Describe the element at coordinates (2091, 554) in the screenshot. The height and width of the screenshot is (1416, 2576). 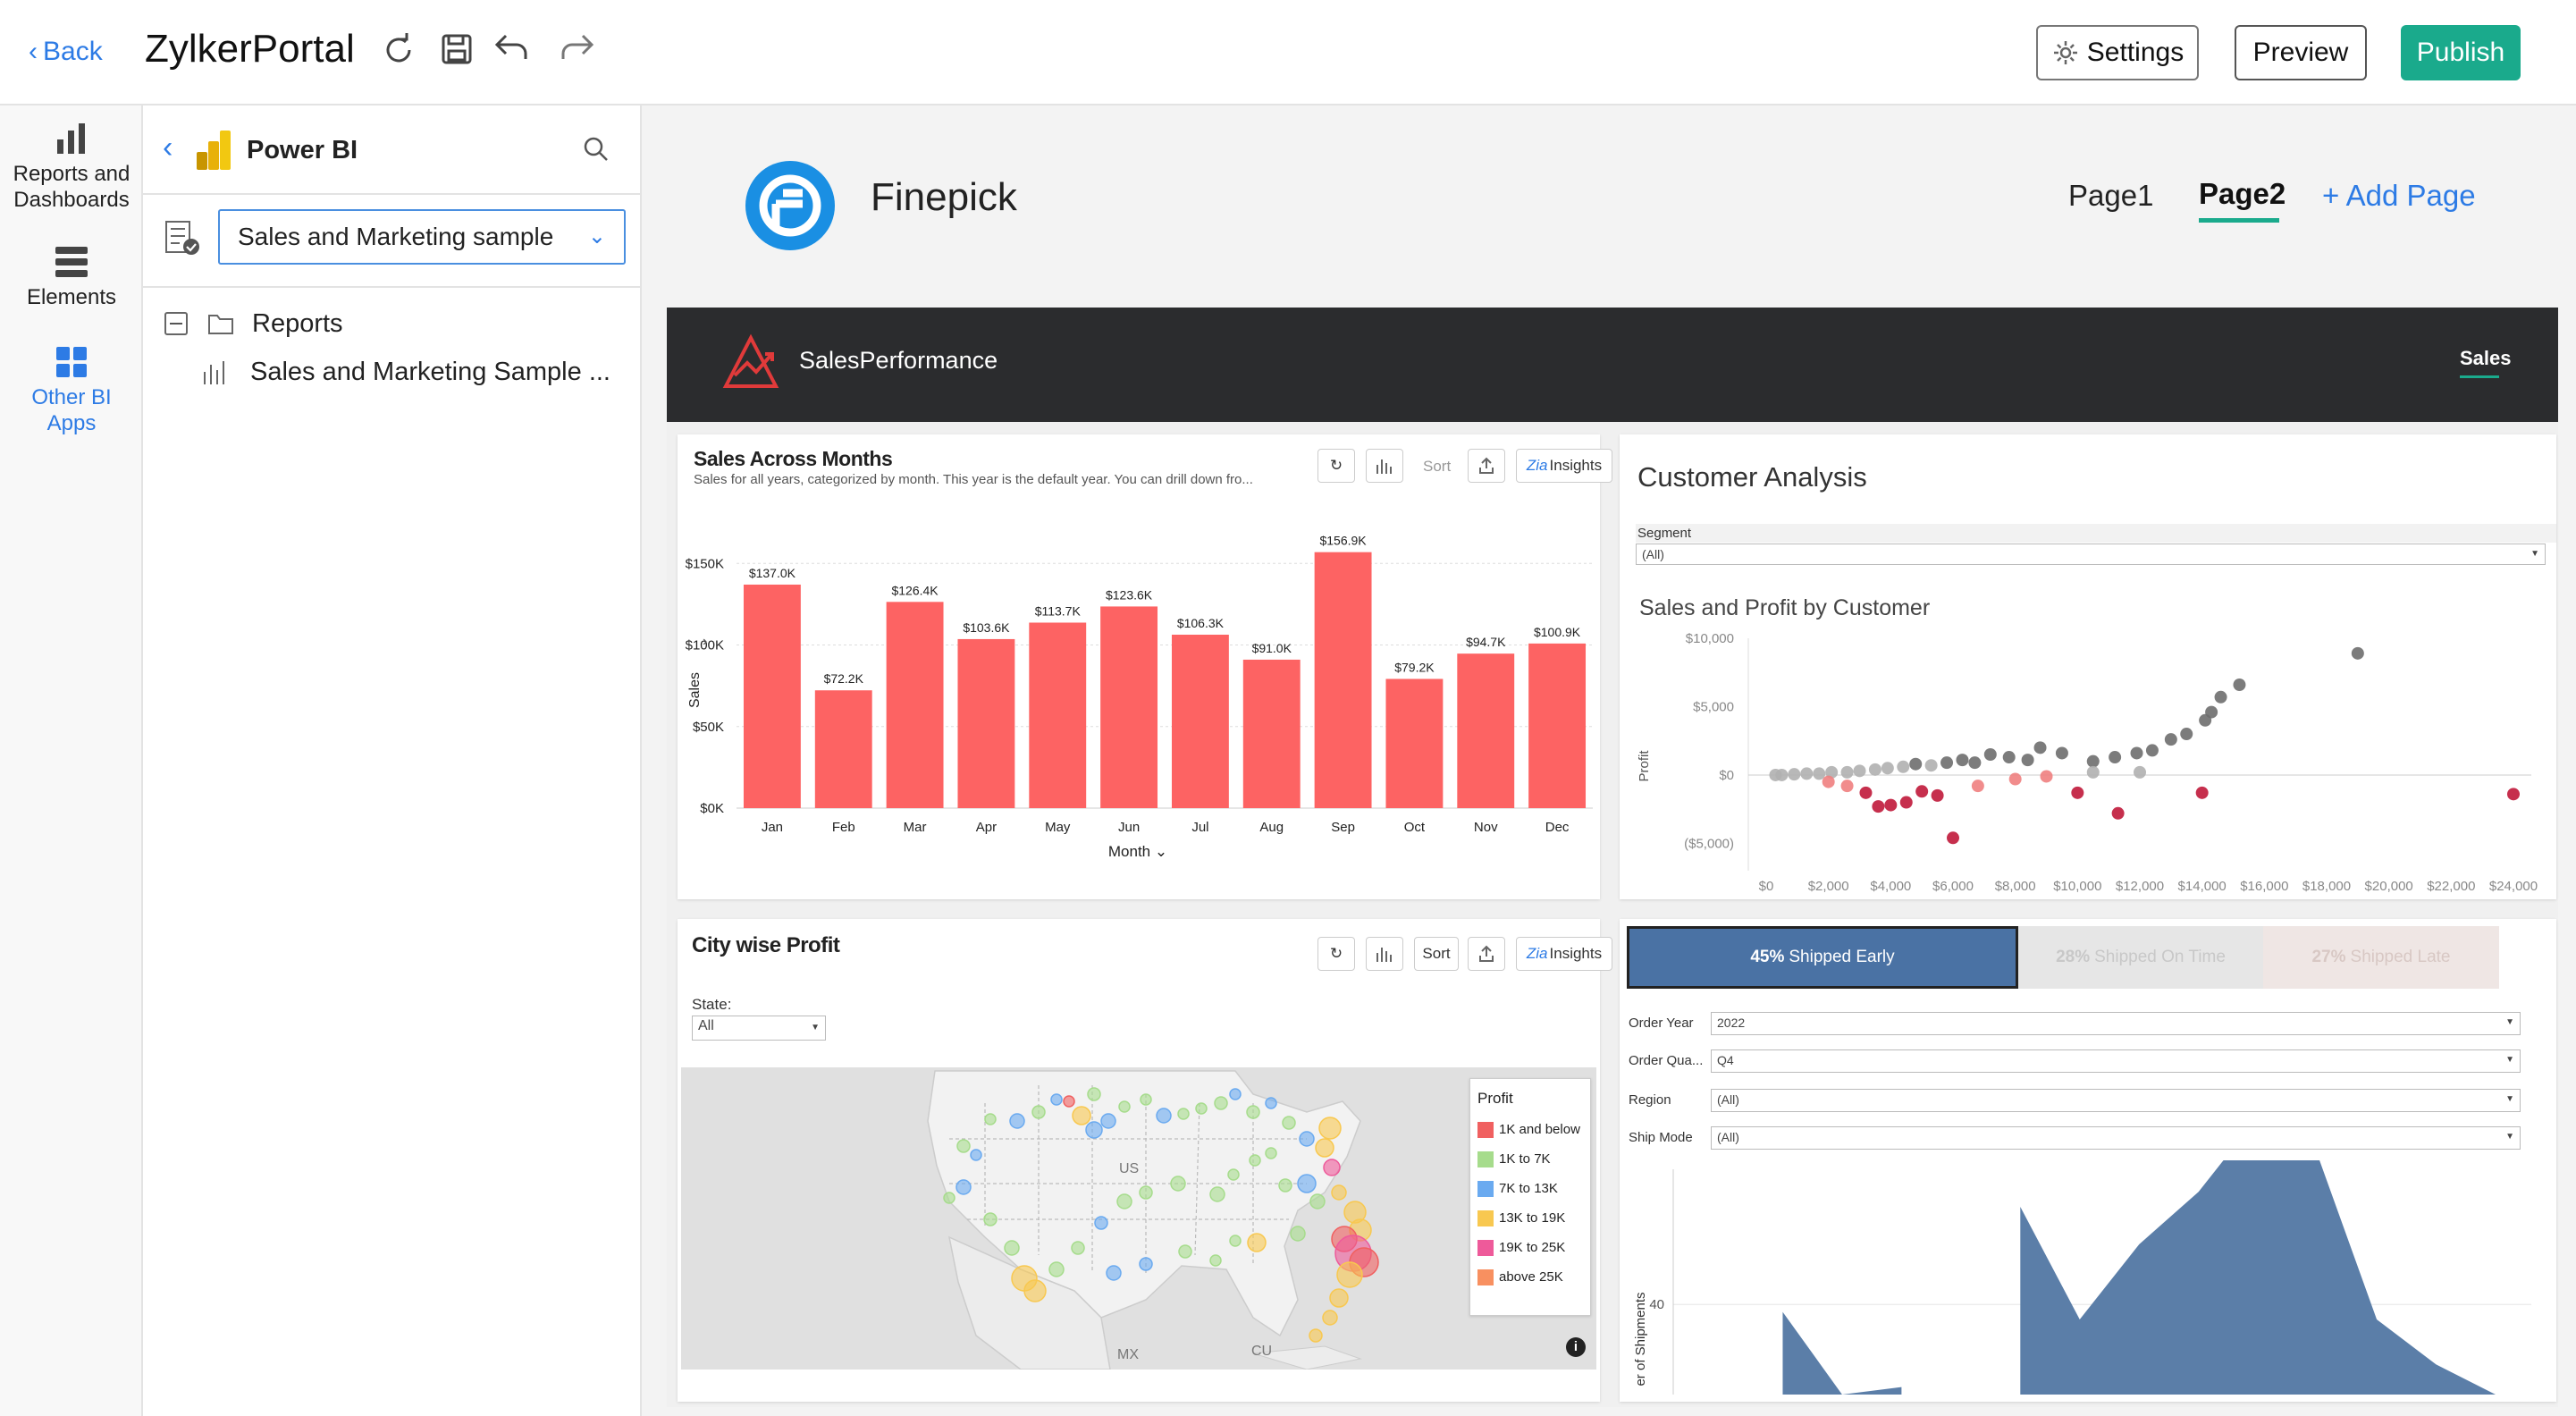
I see `segment-select: (All) ▼` at that location.